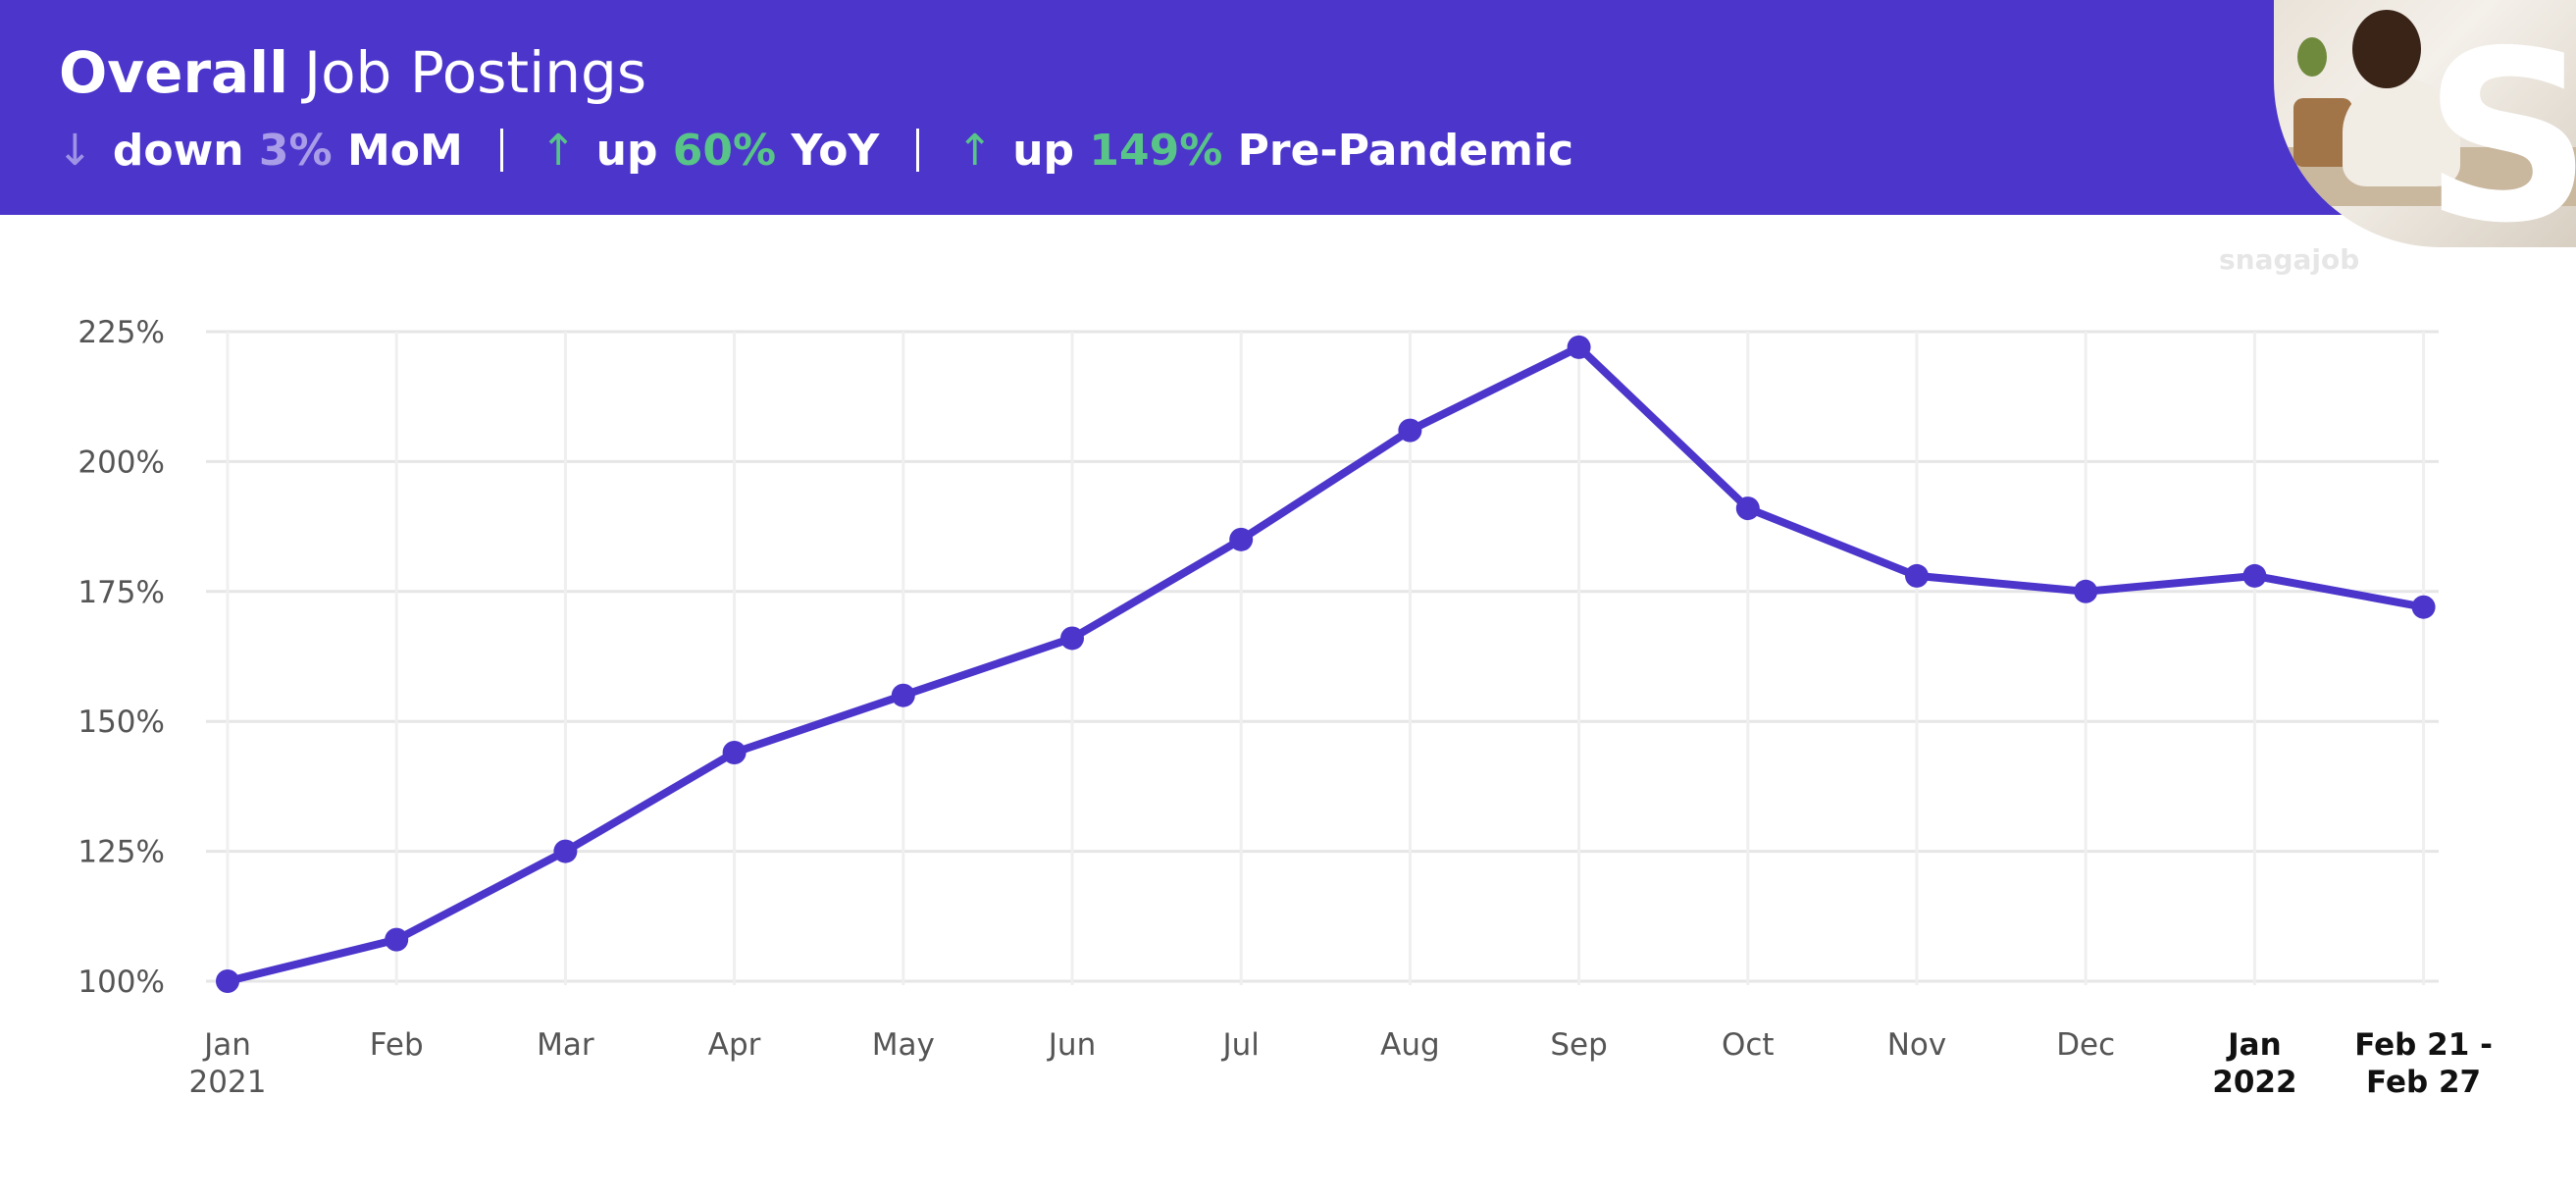 This screenshot has height=1201, width=2576. I want to click on y-tick-label: 100%, so click(121, 983).